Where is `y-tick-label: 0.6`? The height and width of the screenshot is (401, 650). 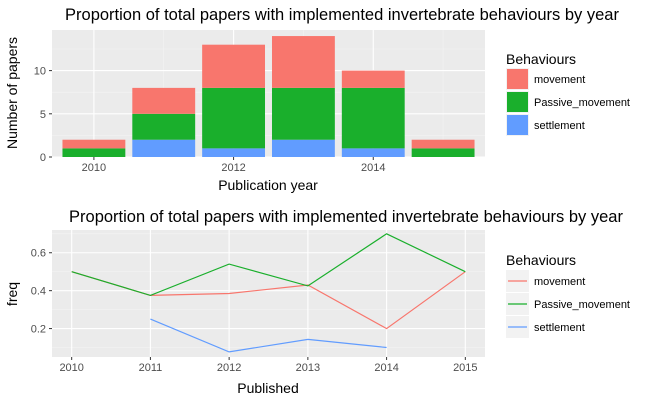
y-tick-label: 0.6 is located at coordinates (38, 254).